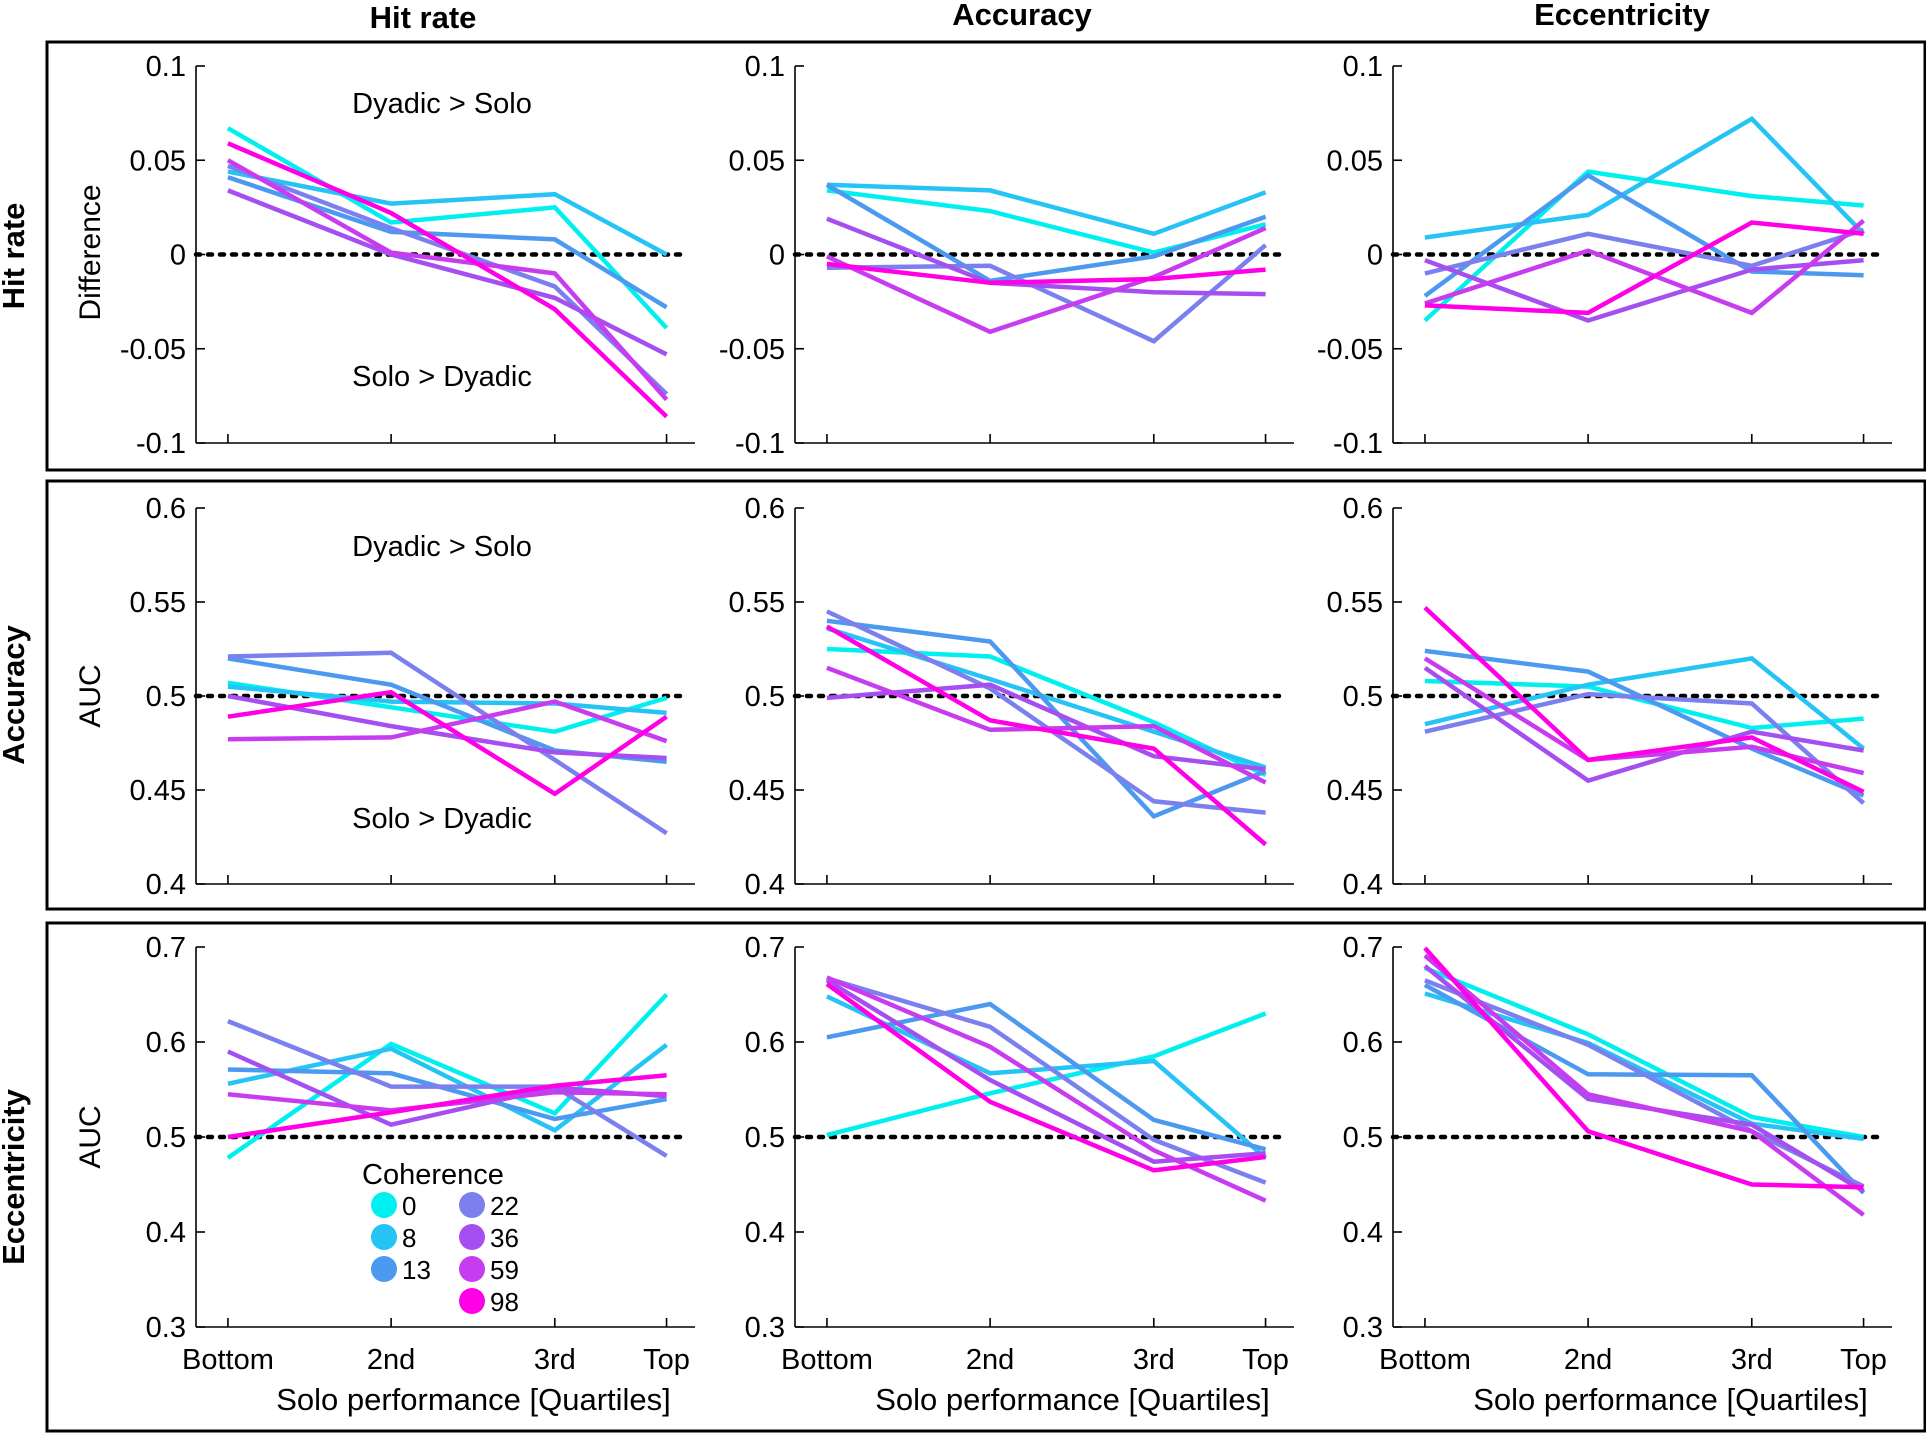 The width and height of the screenshot is (1926, 1433). What do you see at coordinates (1022, 16) in the screenshot?
I see `column-title-accuracy: Accuracy` at bounding box center [1022, 16].